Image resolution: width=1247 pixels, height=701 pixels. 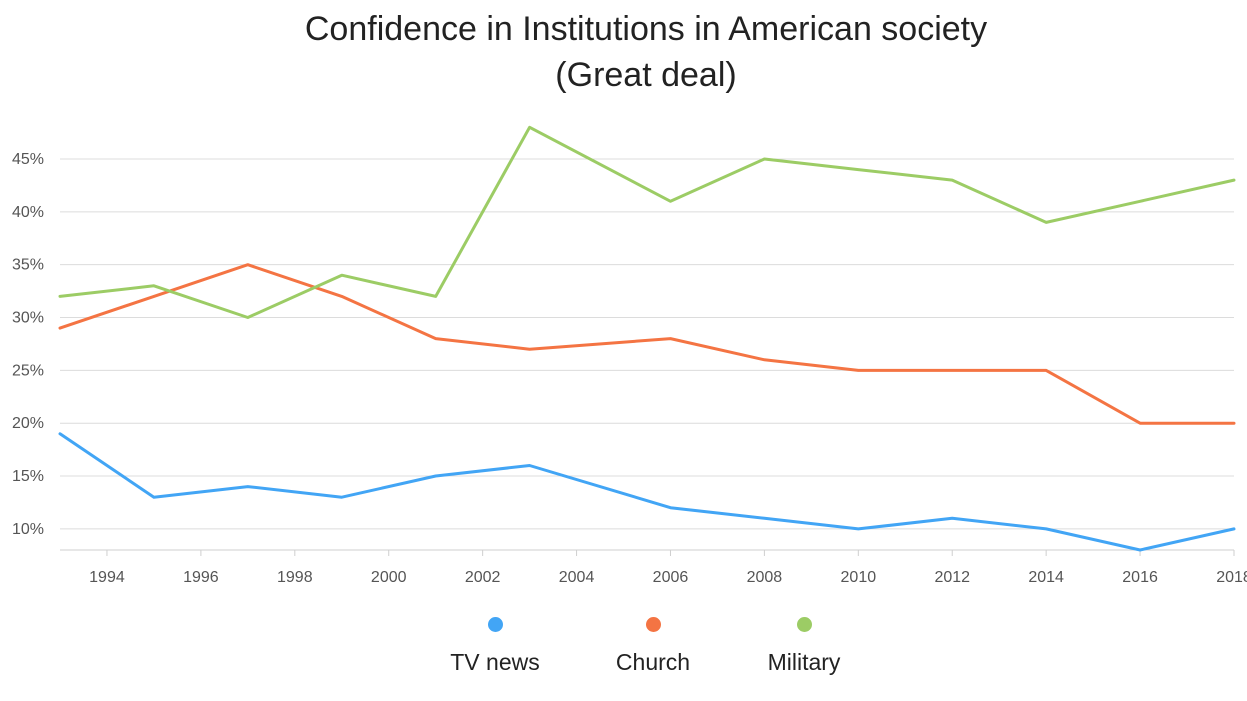 I want to click on legend-item-tv-news: TV news, so click(x=495, y=643).